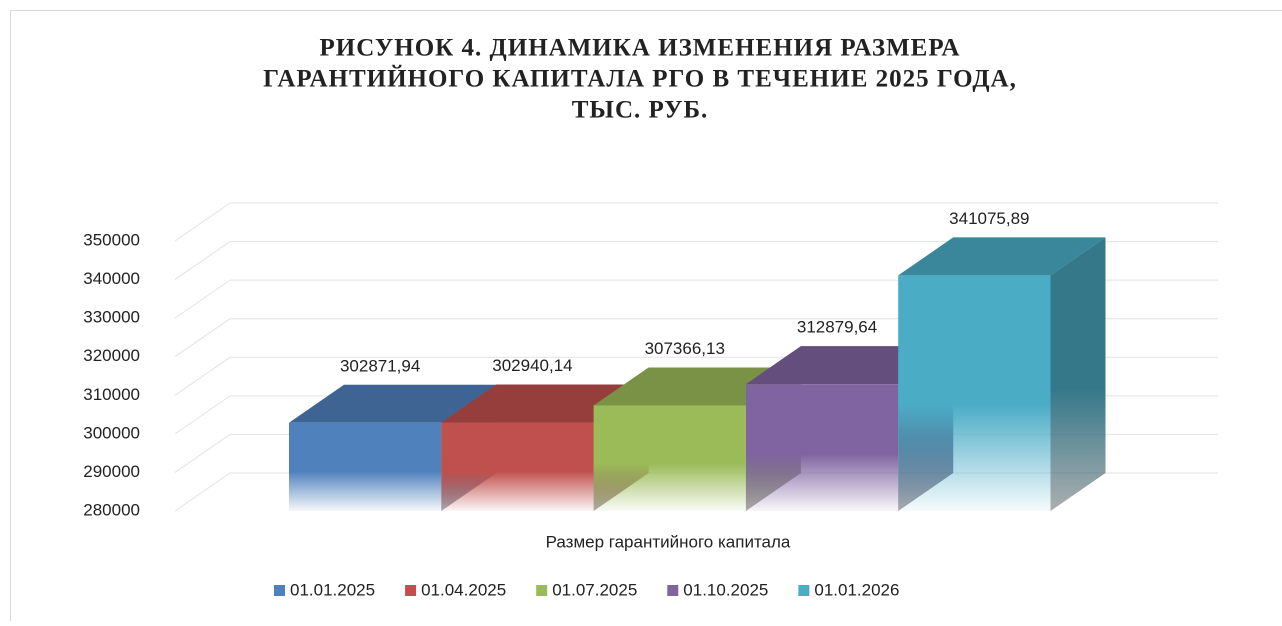 The image size is (1282, 626). What do you see at coordinates (725, 589) in the screenshot?
I see `legend-label: 01.10.2025` at bounding box center [725, 589].